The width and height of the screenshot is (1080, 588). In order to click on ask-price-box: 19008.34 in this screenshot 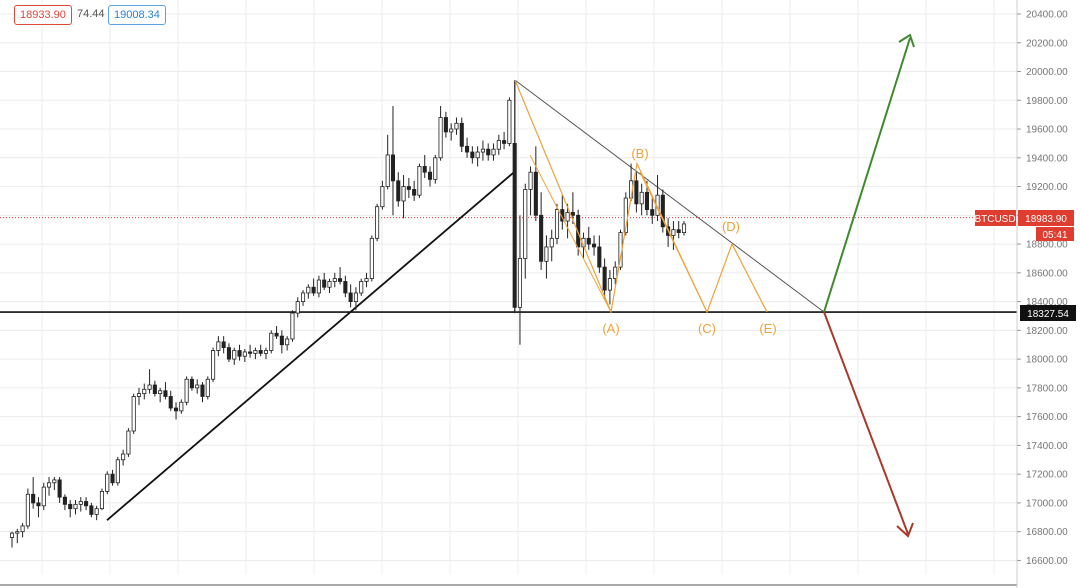, I will do `click(137, 15)`.